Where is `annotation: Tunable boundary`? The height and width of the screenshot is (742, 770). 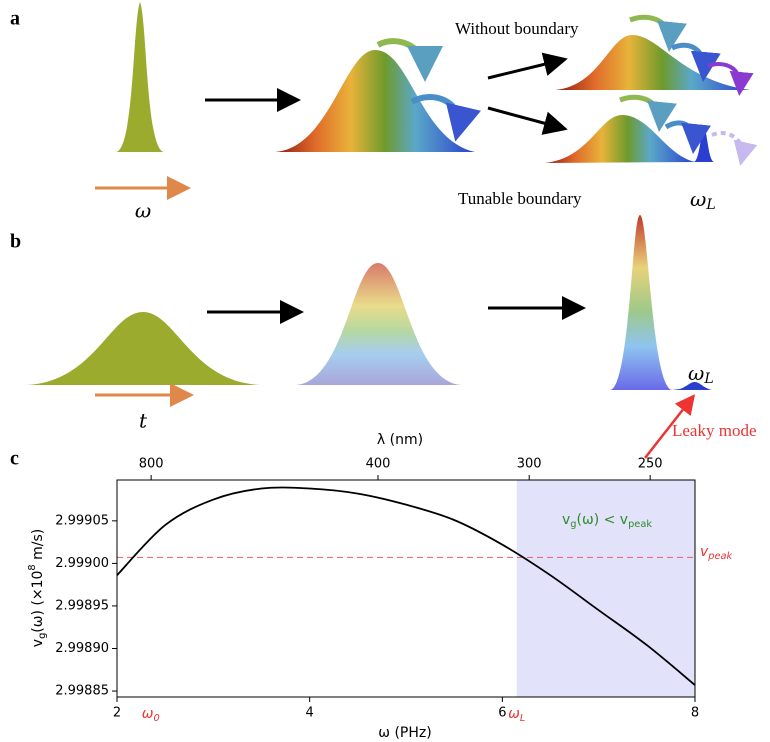
annotation: Tunable boundary is located at coordinates (520, 198).